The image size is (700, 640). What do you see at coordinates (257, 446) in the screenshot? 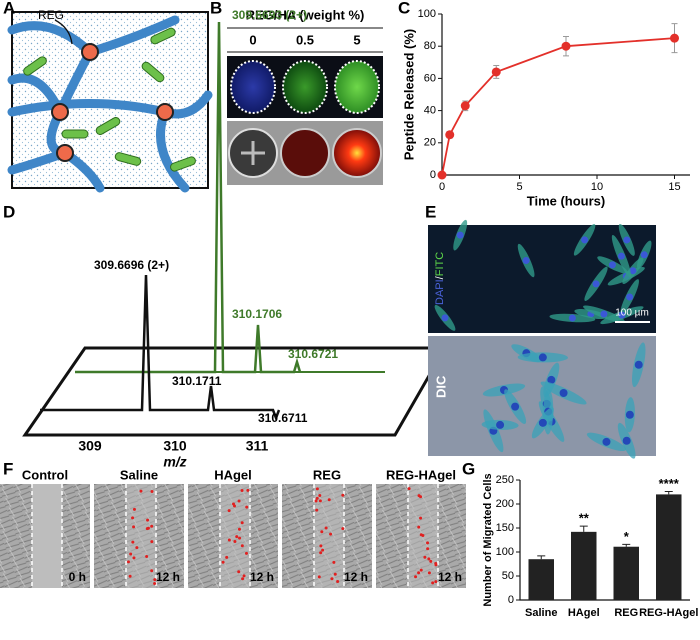
I see `x-tick-label: 311` at bounding box center [257, 446].